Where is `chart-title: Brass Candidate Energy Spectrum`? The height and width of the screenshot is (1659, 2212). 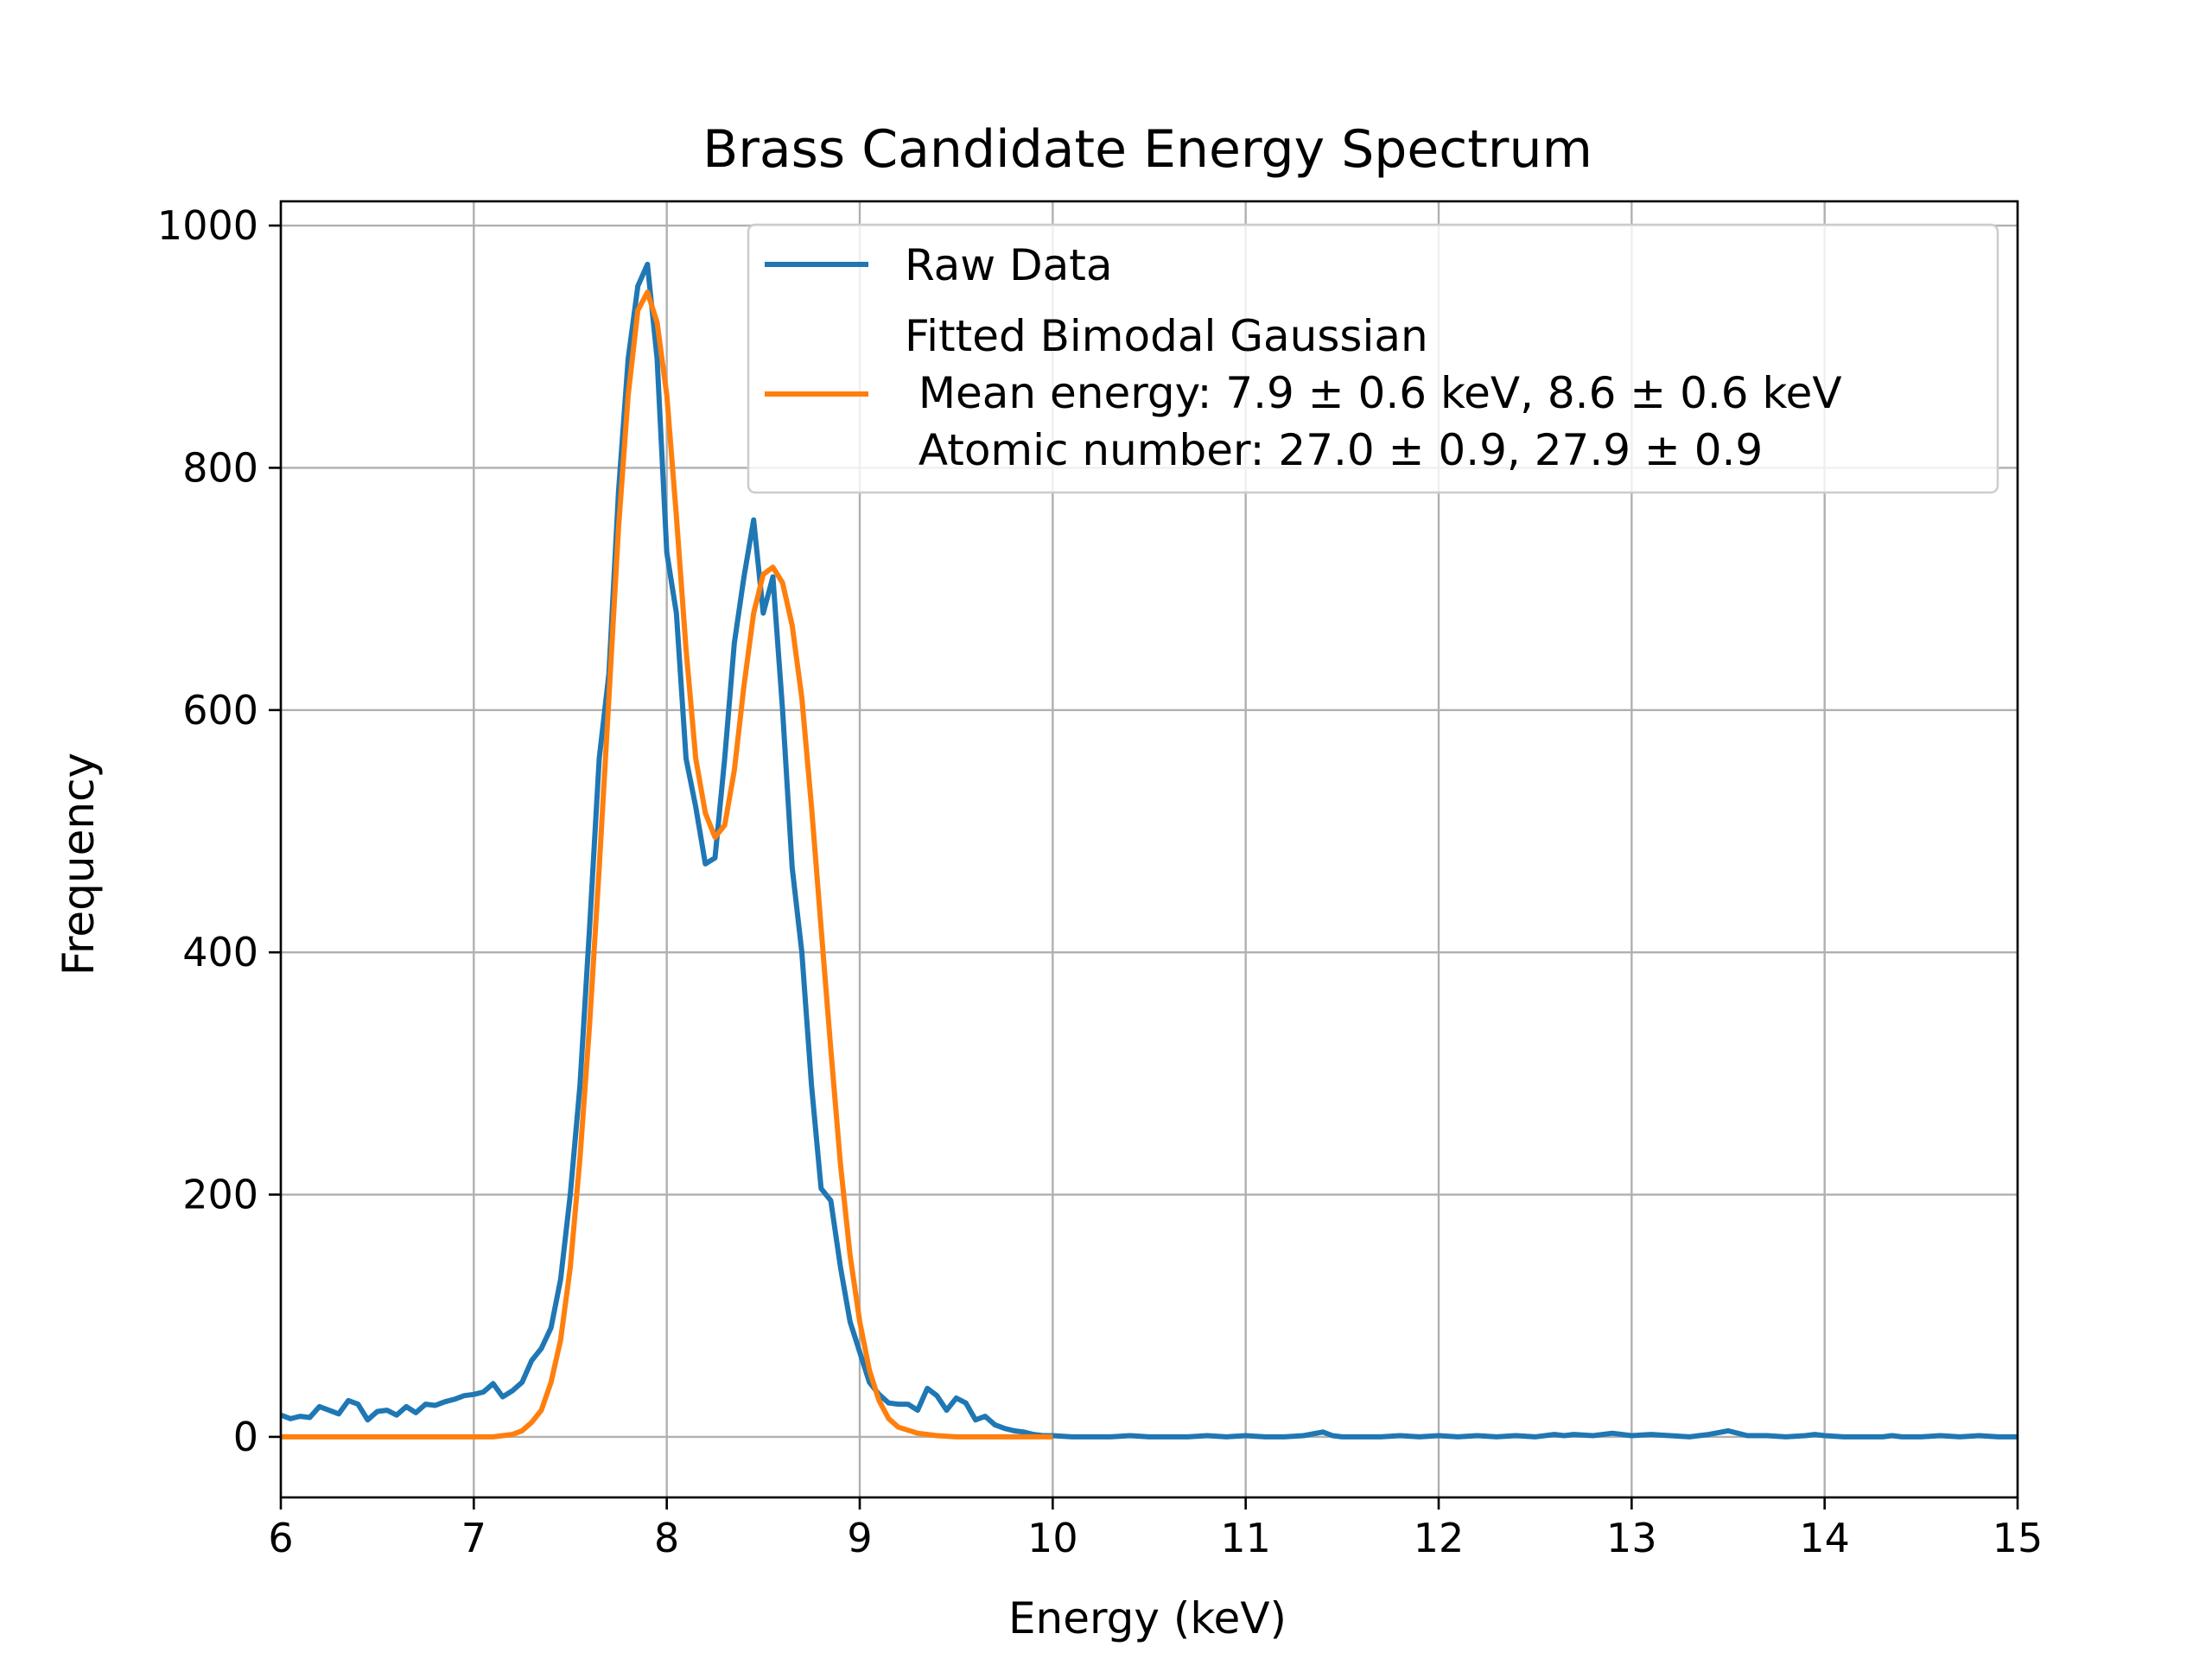
chart-title: Brass Candidate Energy Spectrum is located at coordinates (1147, 149).